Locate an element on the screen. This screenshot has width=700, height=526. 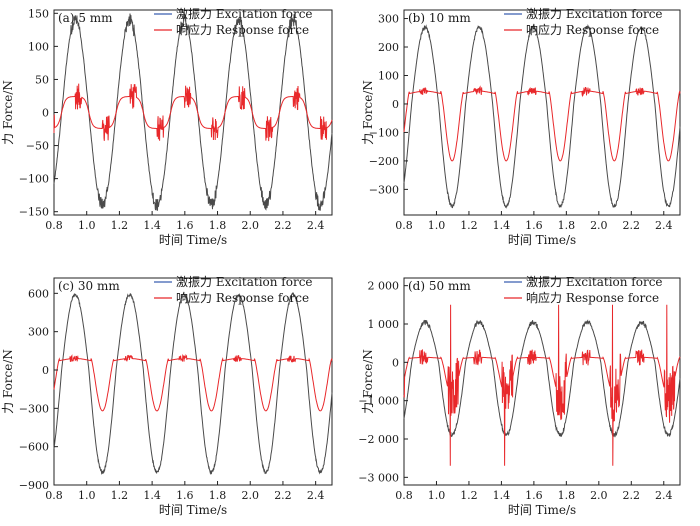
y-tick-label: −600 is located at coordinates (34, 447).